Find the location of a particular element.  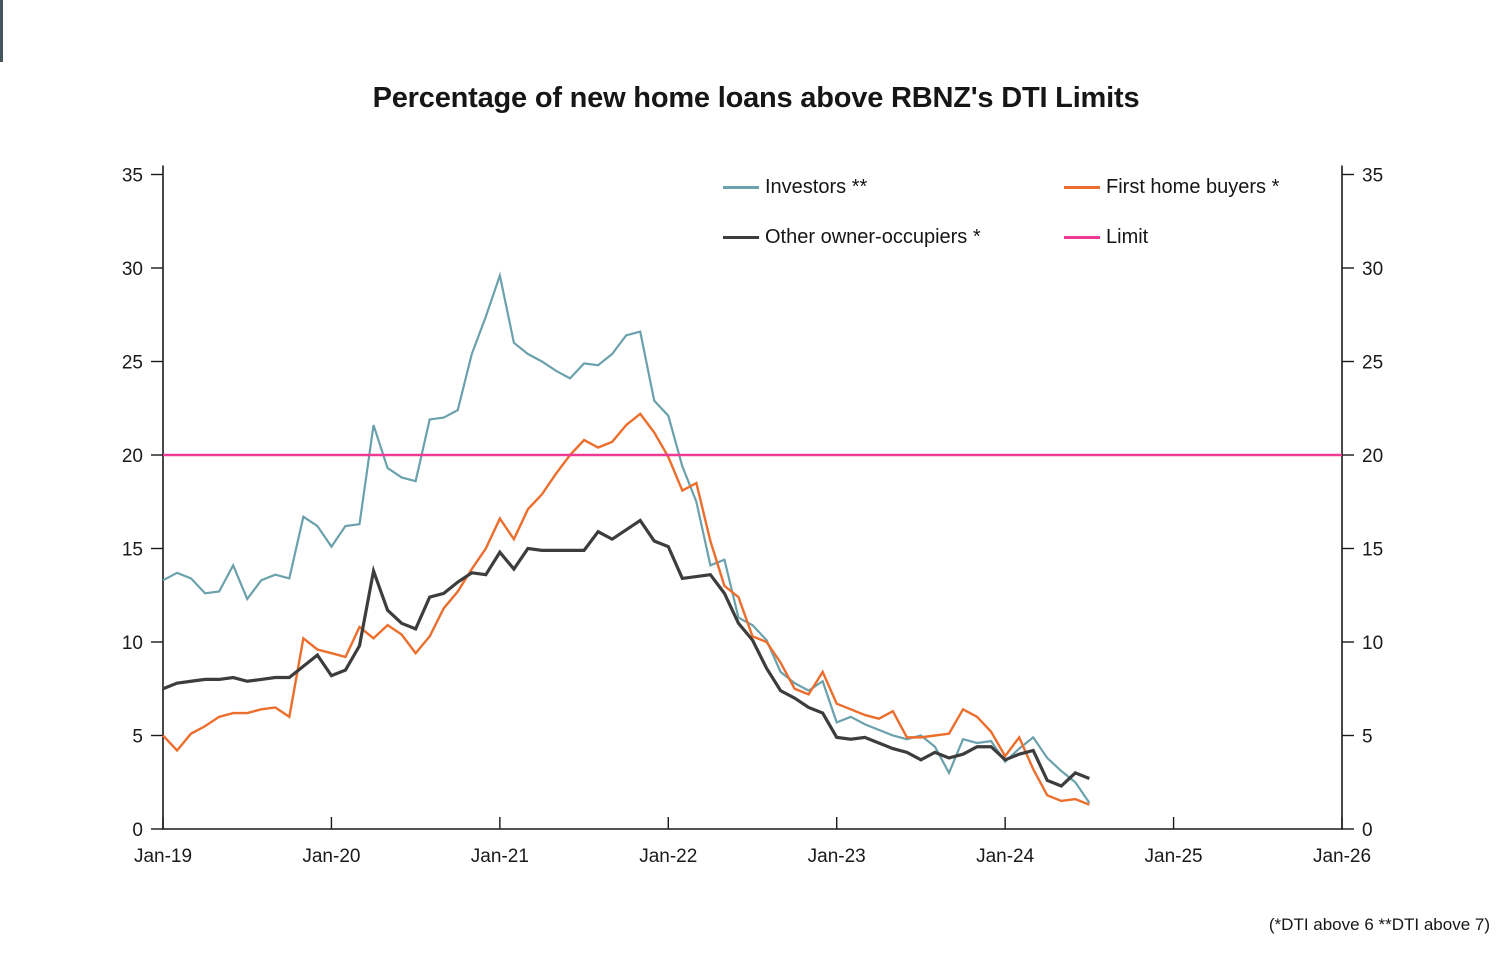

legend-item-other-owner-occupiers: Other owner-occupiers * is located at coordinates (852, 237).